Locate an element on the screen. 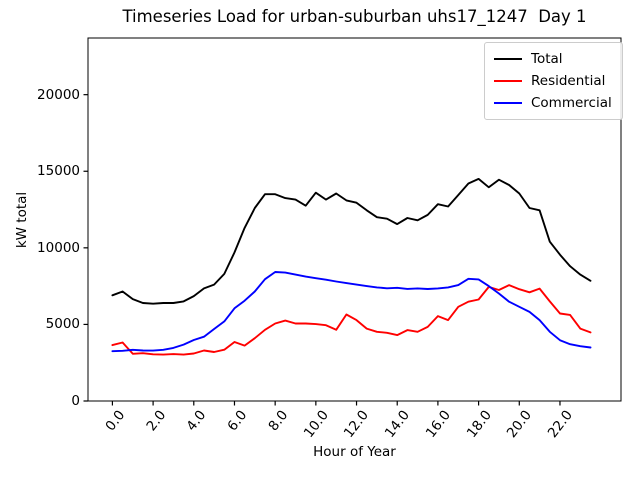 The width and height of the screenshot is (640, 480). legend-label-total: Total is located at coordinates (547, 59).